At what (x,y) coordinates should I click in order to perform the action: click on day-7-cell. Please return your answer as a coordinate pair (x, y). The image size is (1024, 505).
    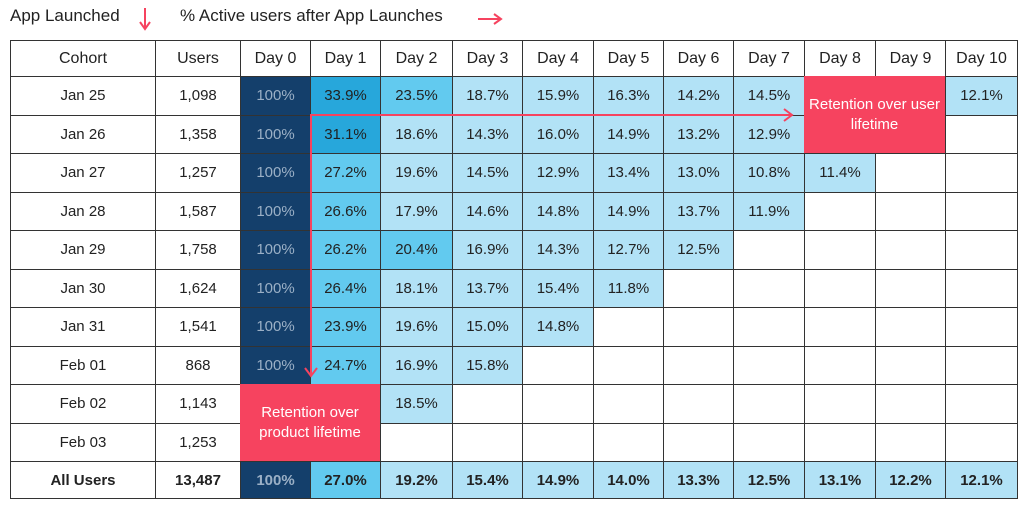
    Looking at the image, I should click on (769, 404).